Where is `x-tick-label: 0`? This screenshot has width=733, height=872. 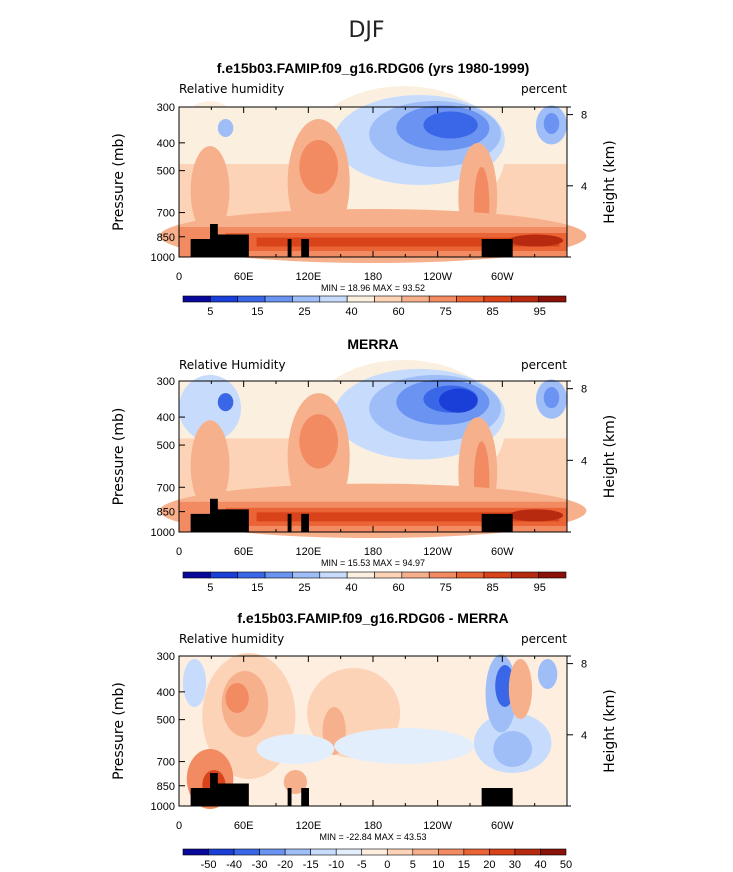 x-tick-label: 0 is located at coordinates (179, 826).